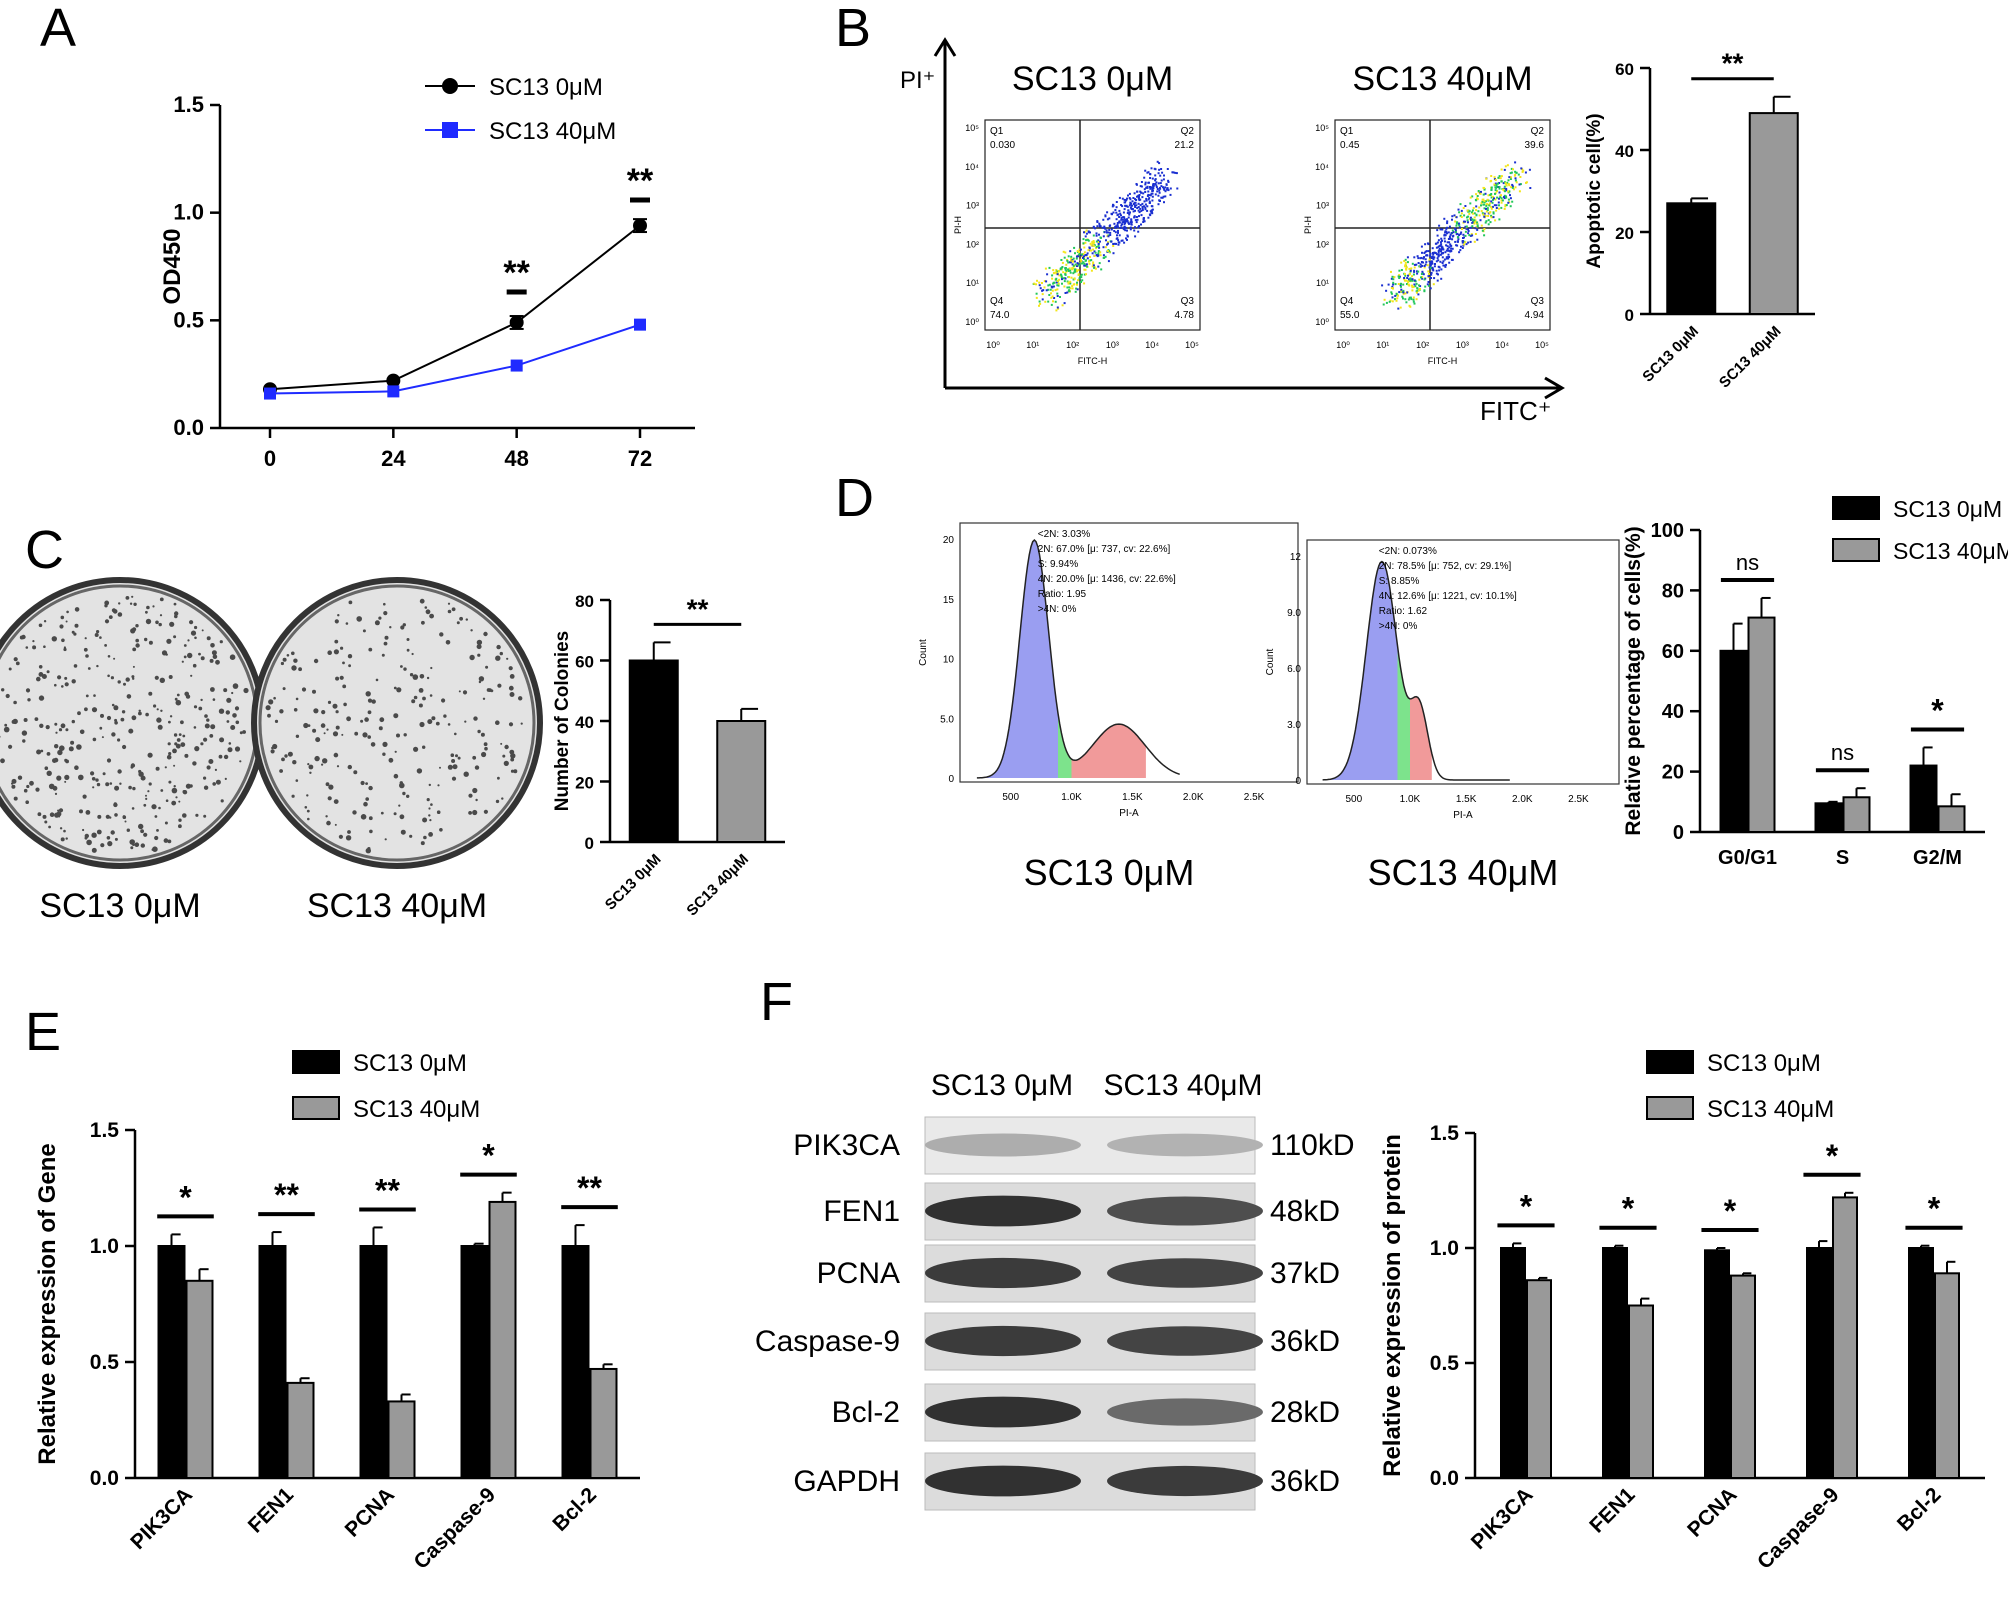 Image resolution: width=2008 pixels, height=1604 pixels. What do you see at coordinates (1773, 213) in the screenshot?
I see `bar-sc13-40-m-s0` at bounding box center [1773, 213].